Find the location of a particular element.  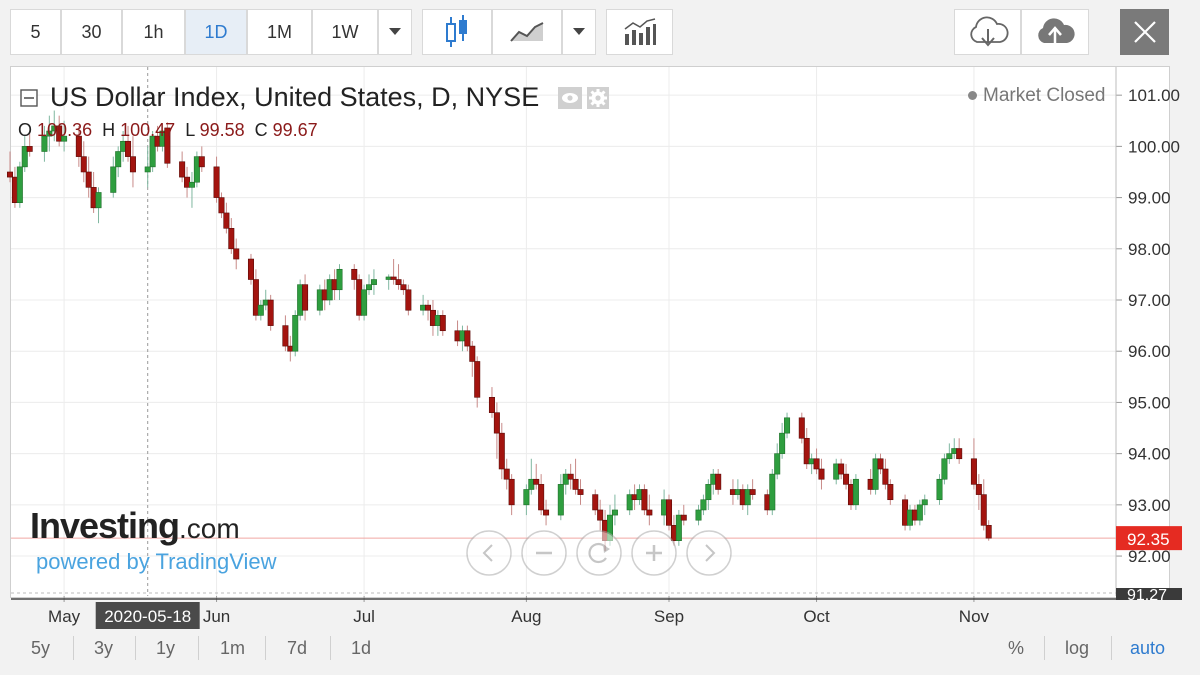

range-5y-button: 5y is located at coordinates (41, 648).